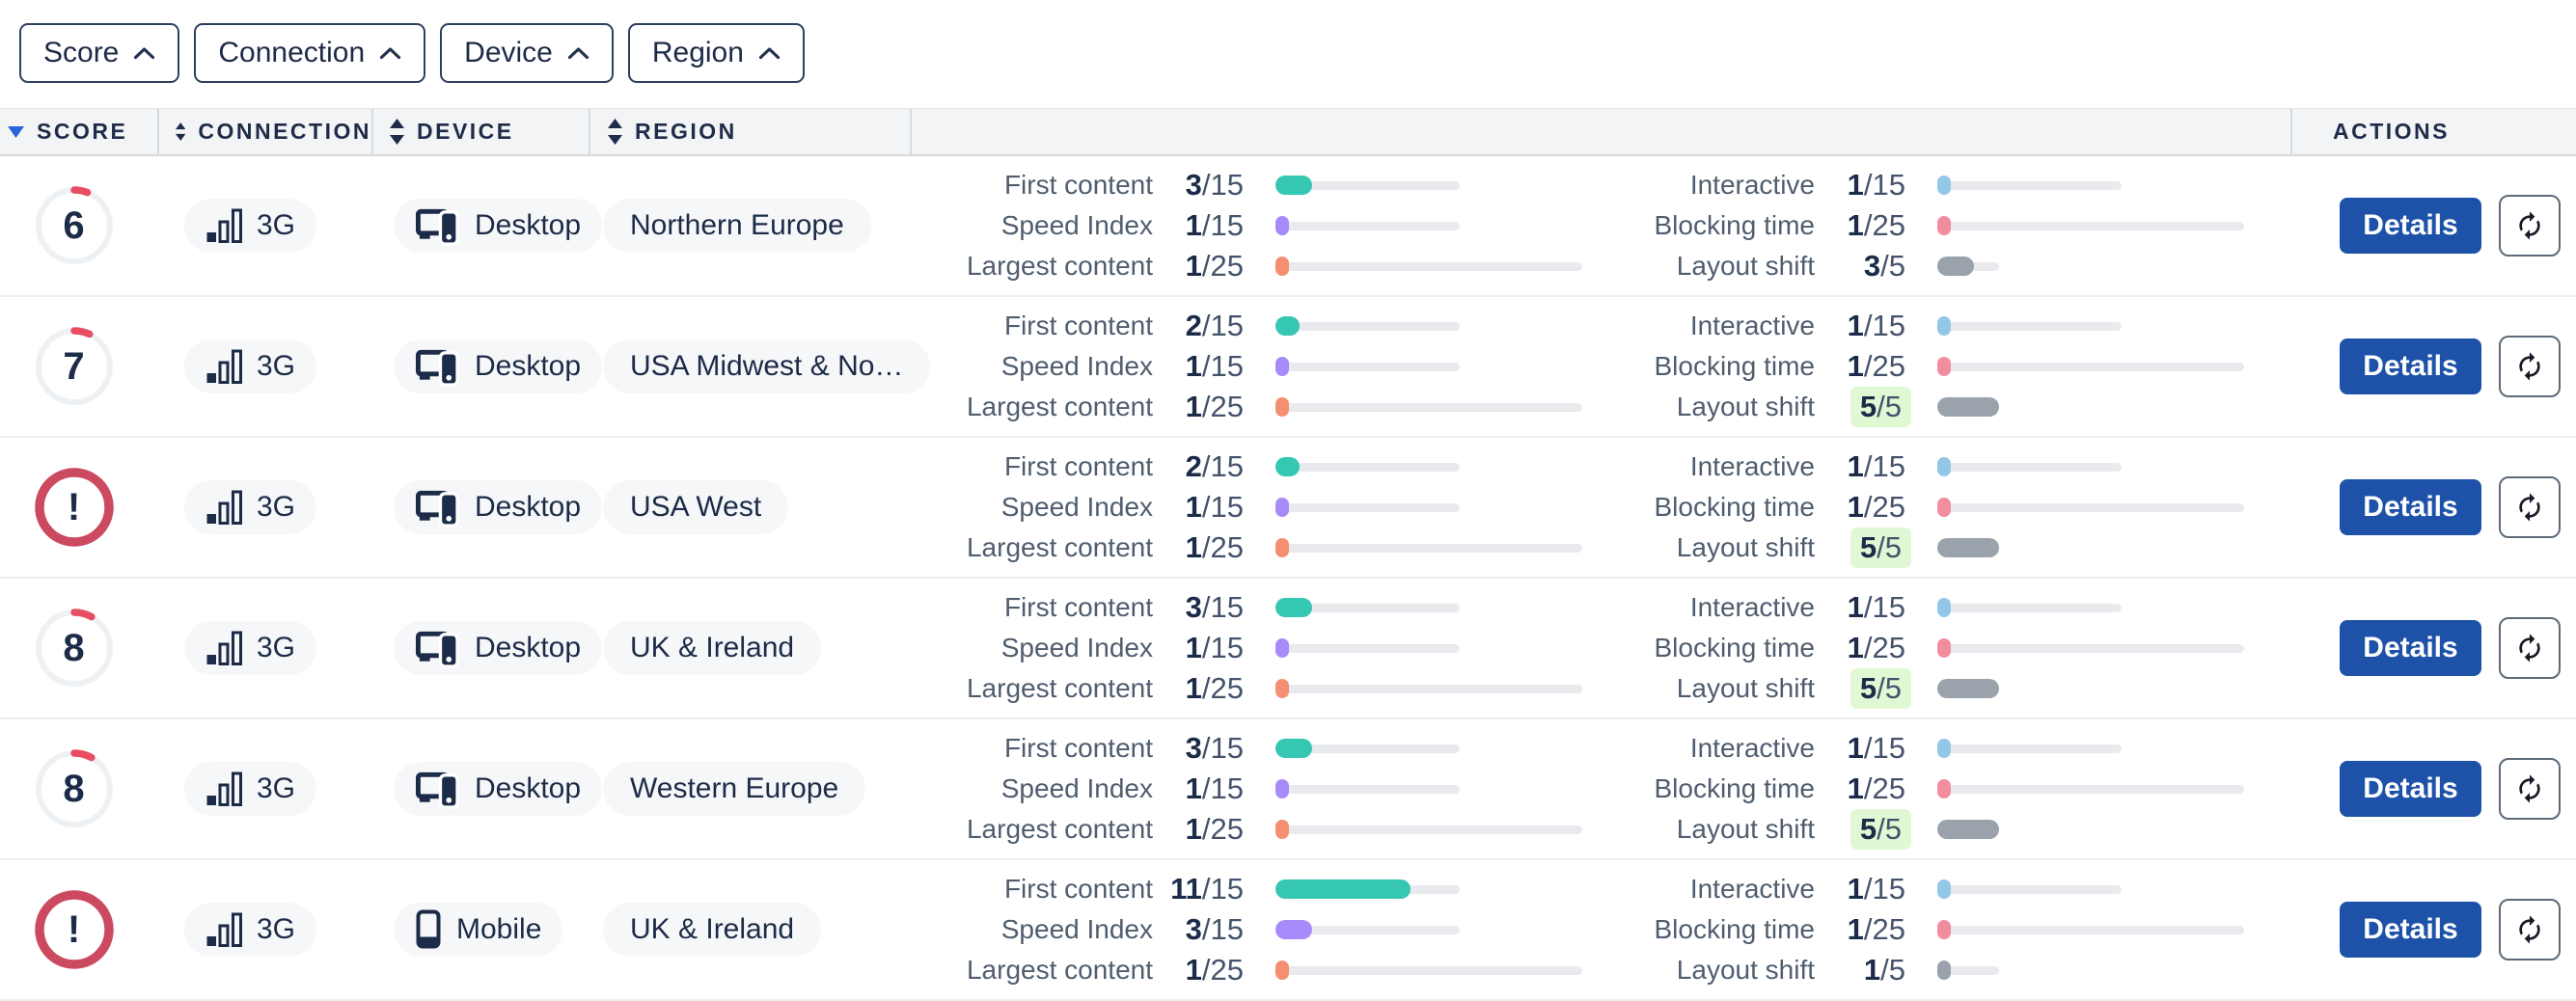 The image size is (2576, 1001). Describe the element at coordinates (80, 131) in the screenshot. I see `column-header-score: SCORE` at that location.